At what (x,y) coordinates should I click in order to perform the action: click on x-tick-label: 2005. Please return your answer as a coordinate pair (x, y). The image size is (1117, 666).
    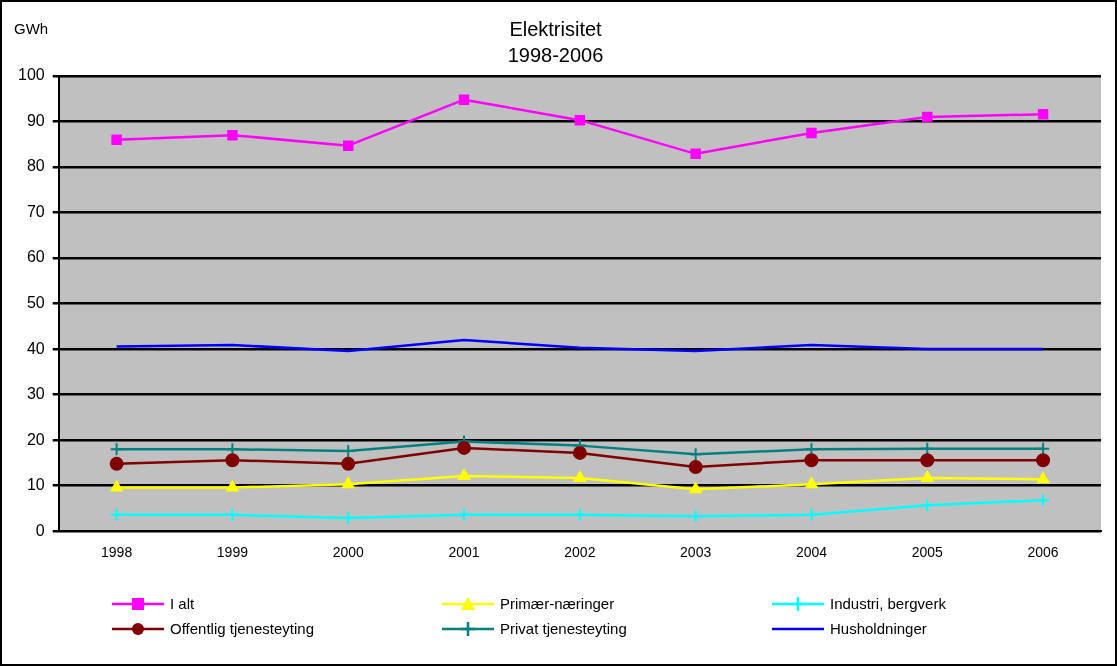
    Looking at the image, I should click on (927, 552).